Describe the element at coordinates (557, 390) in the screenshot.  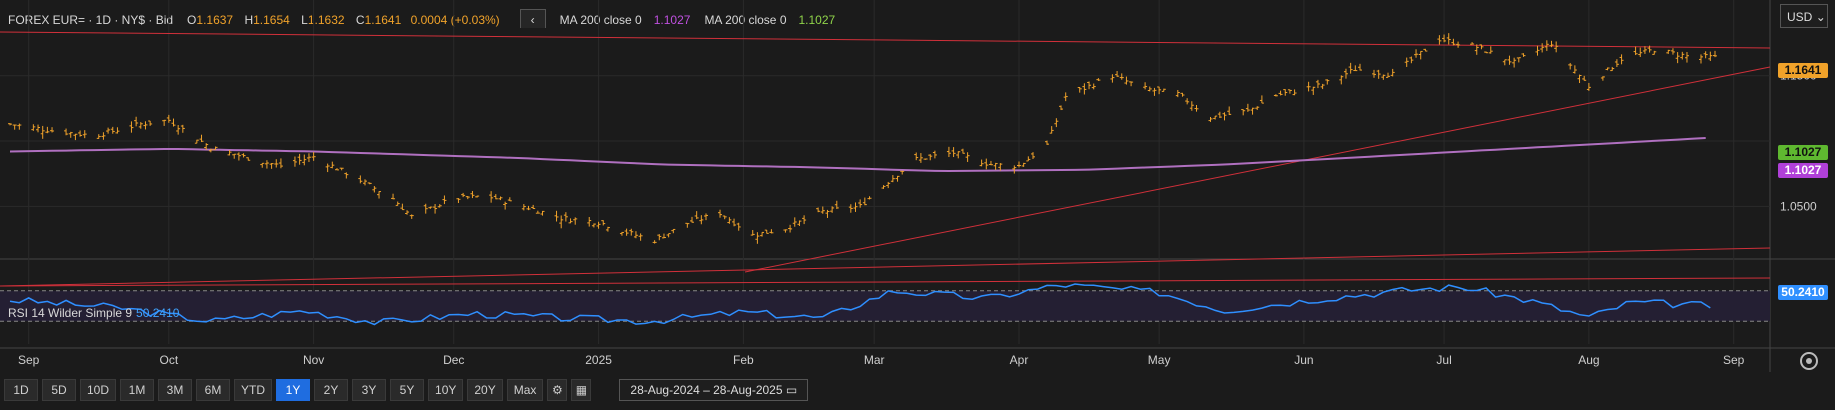
I see `settings-icon: ⚙` at that location.